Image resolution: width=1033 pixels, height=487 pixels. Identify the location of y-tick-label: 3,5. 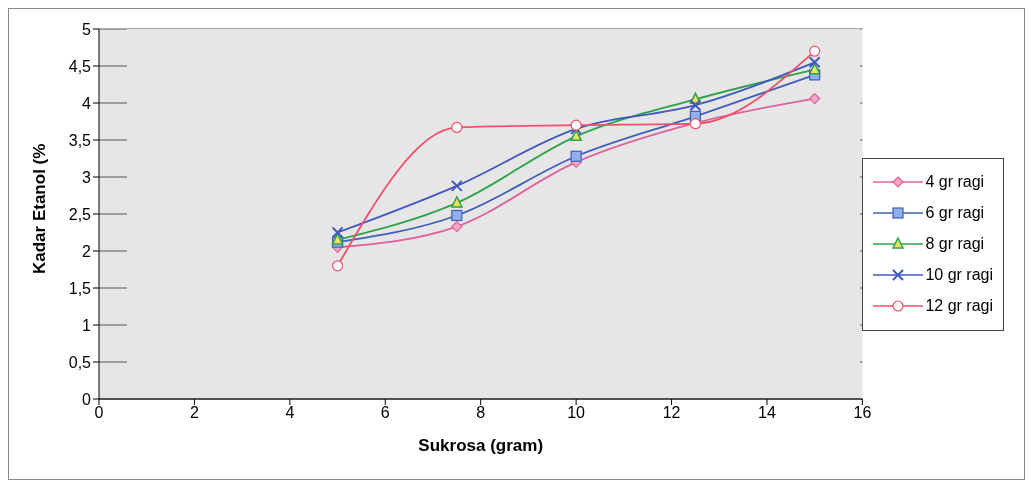
(80, 140).